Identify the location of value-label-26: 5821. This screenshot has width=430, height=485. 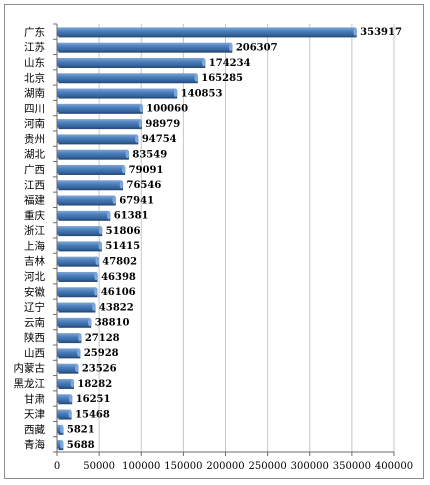
(81, 430).